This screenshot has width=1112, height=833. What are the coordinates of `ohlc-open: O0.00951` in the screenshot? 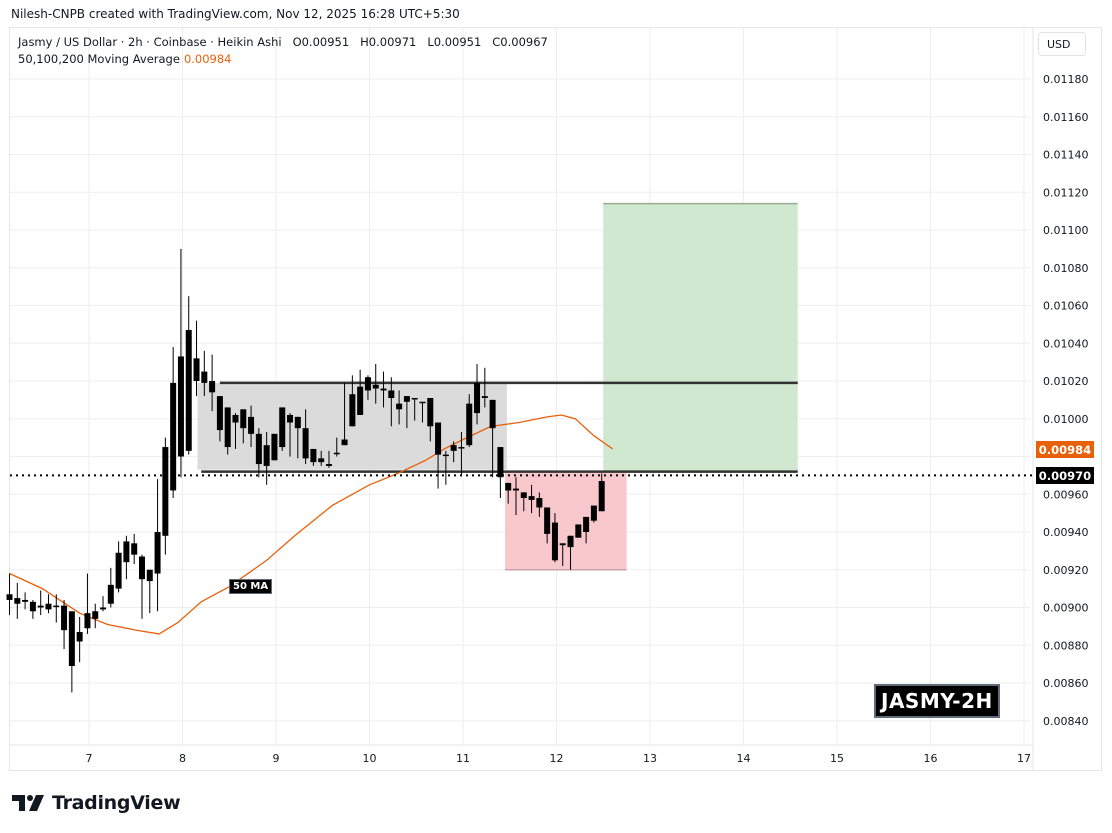 It's located at (321, 42).